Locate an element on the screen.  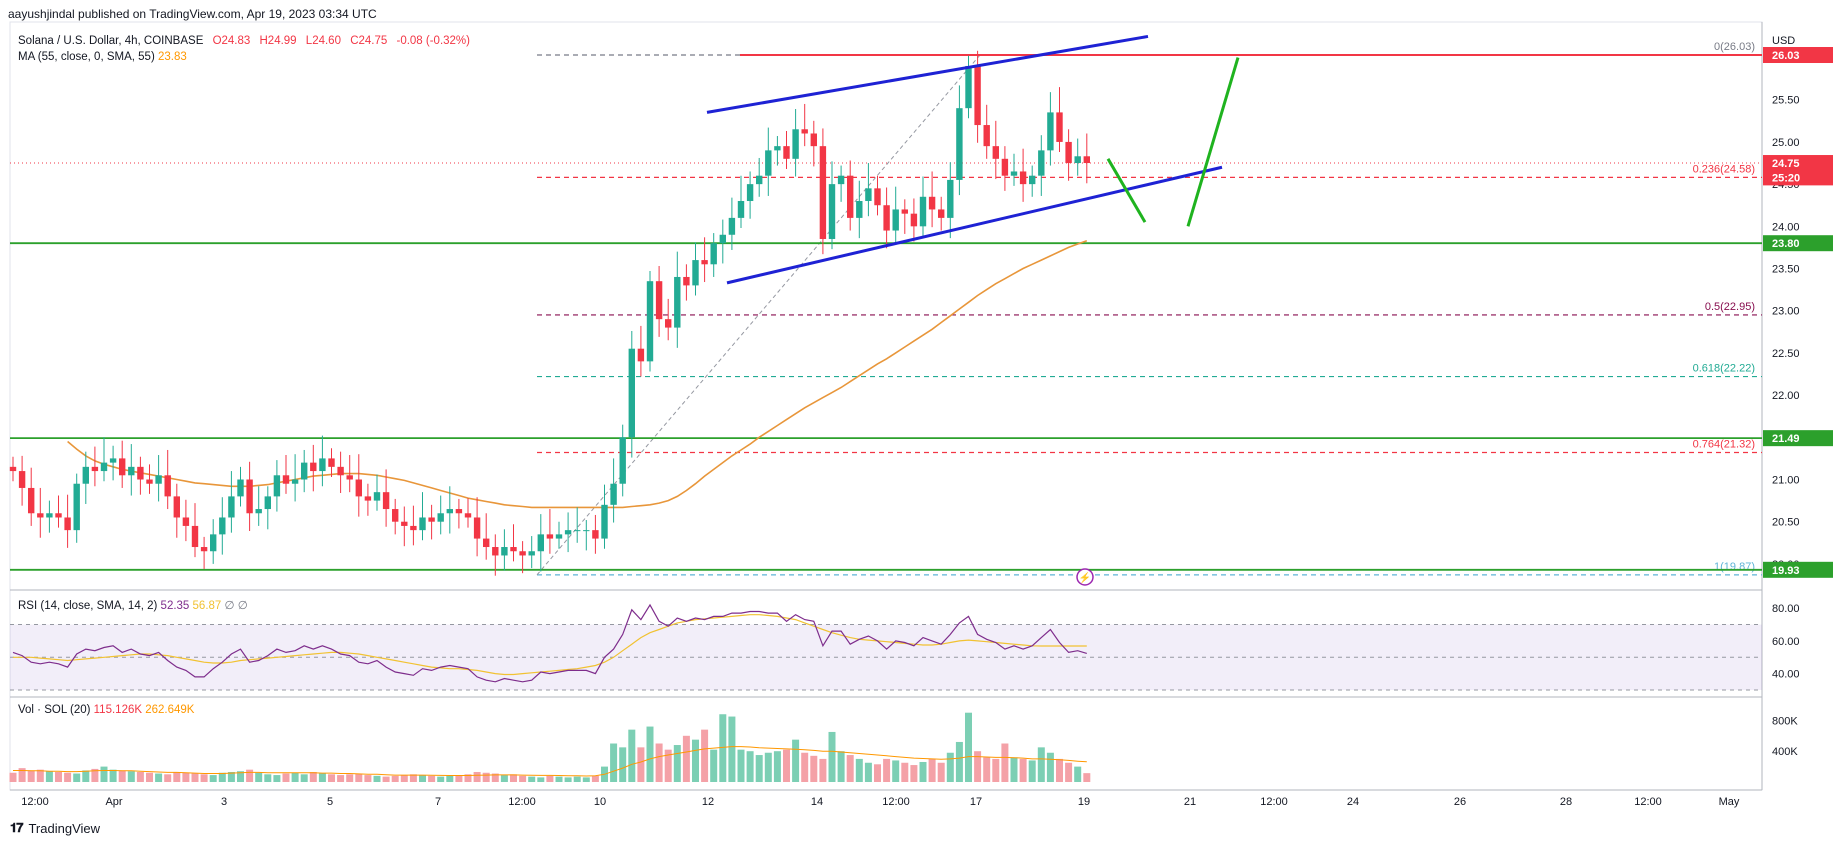
fib-level-label: 0(26.03) is located at coordinates (1734, 47).